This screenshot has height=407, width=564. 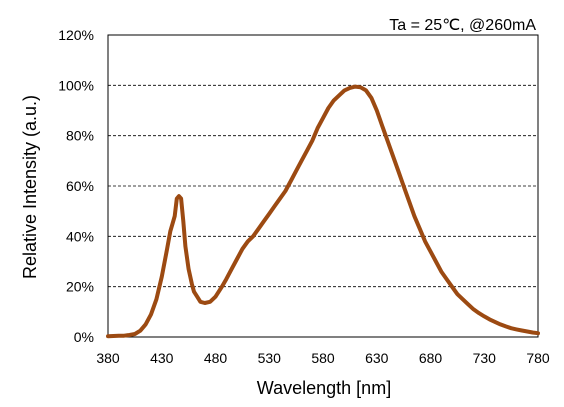 I want to click on x-axis-ticks: 380 430 480 530 580 630 680 730 780, so click(x=323, y=358).